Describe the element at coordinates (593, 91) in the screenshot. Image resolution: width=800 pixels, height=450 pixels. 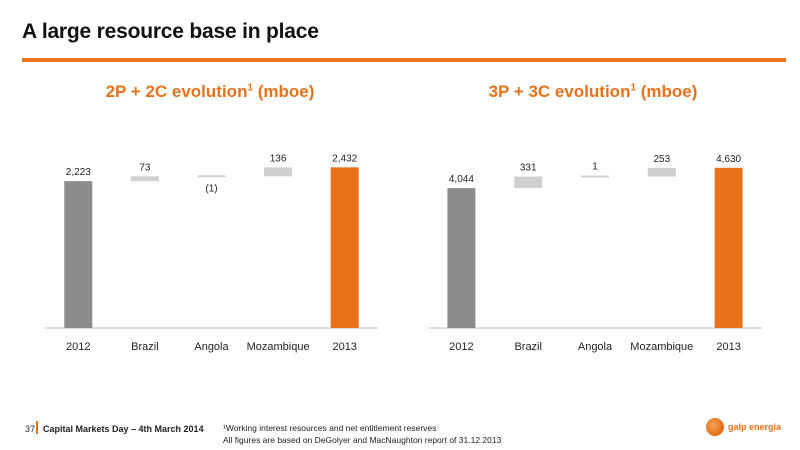
I see `chart-title-3p3c: 3P + 3C evolution1 (mboe)` at that location.